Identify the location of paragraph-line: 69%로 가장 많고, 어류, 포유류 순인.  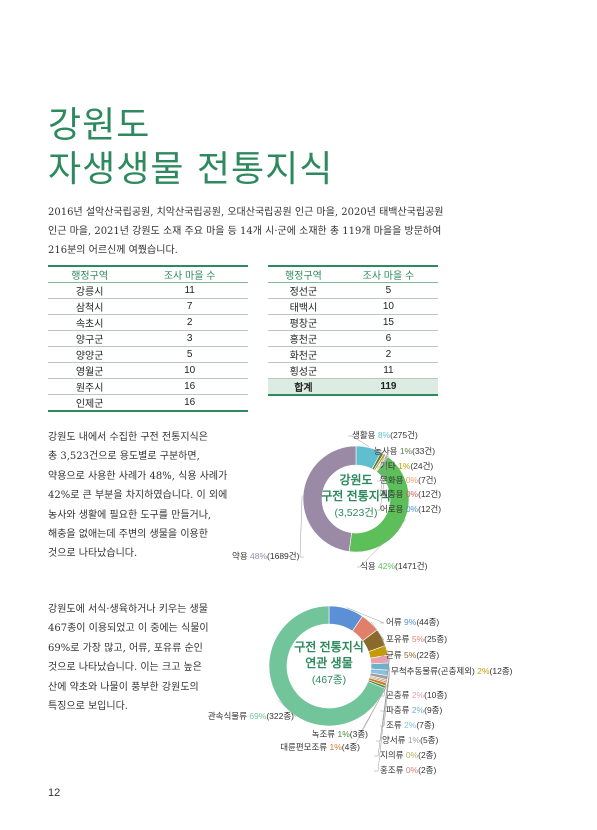
(125, 648).